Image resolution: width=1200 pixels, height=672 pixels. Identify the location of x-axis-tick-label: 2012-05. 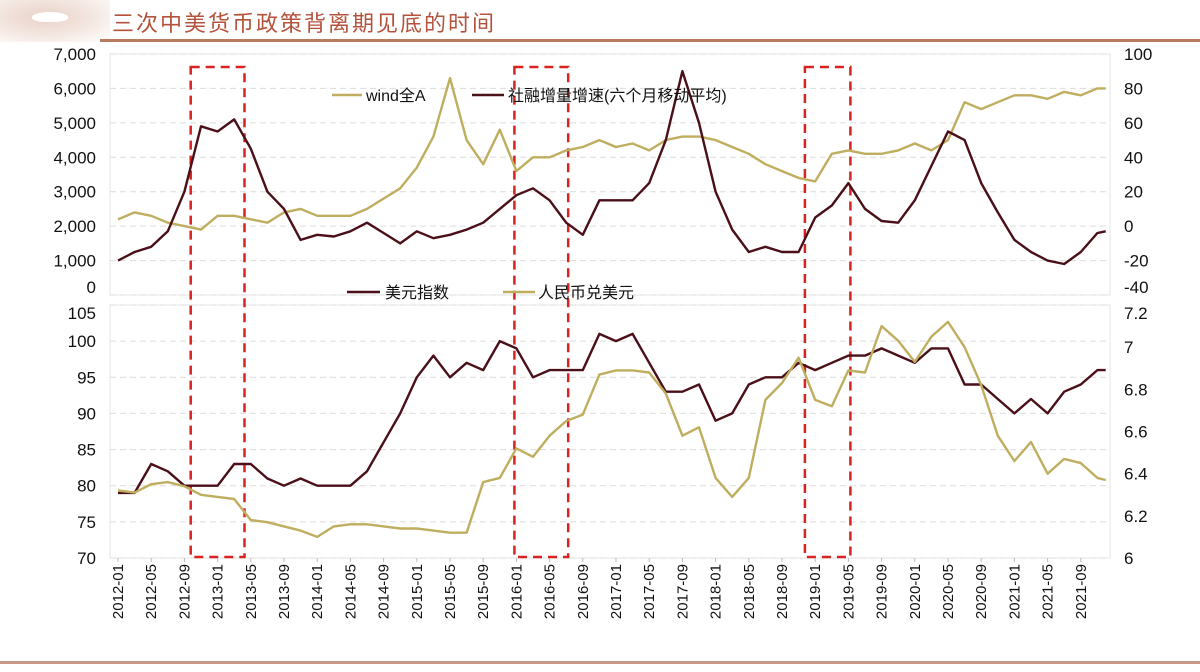
(151, 591).